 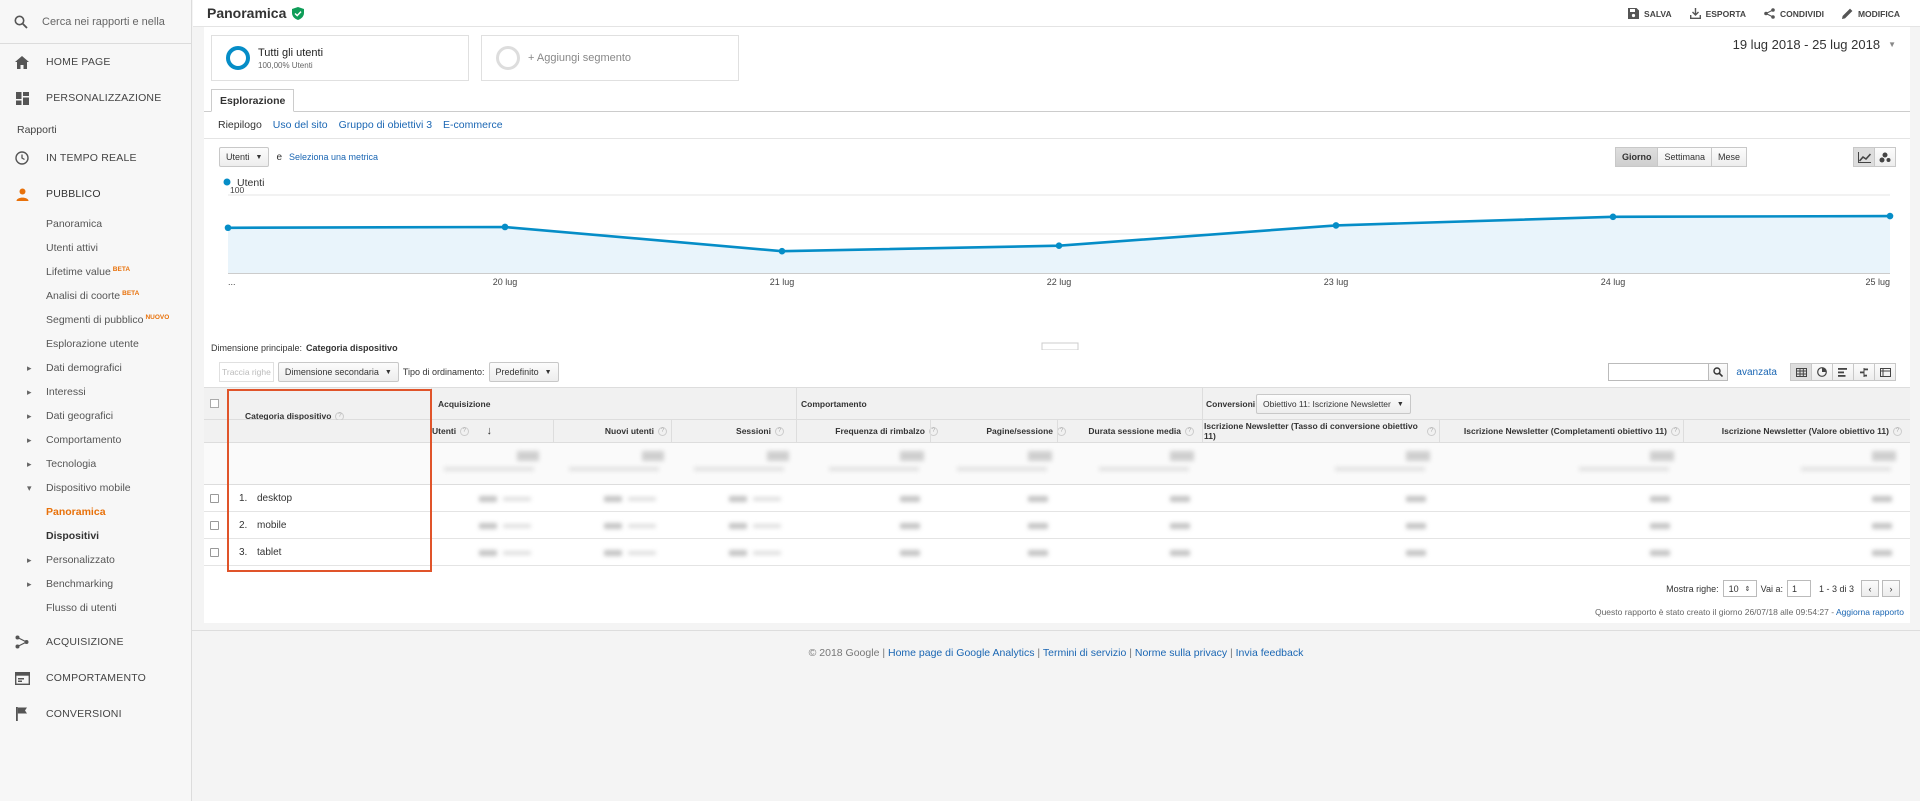 What do you see at coordinates (1801, 372) in the screenshot?
I see `data-view-button` at bounding box center [1801, 372].